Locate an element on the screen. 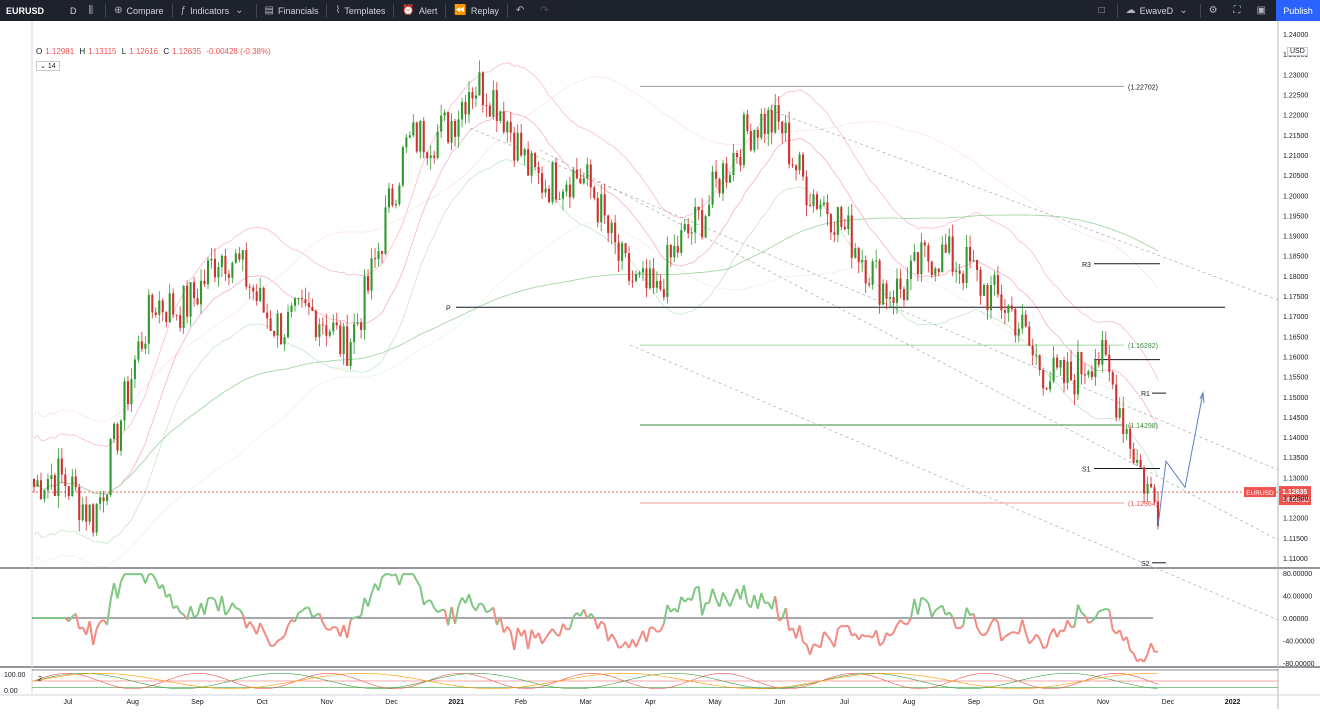  layout-square-icon: □ is located at coordinates (1102, 10).